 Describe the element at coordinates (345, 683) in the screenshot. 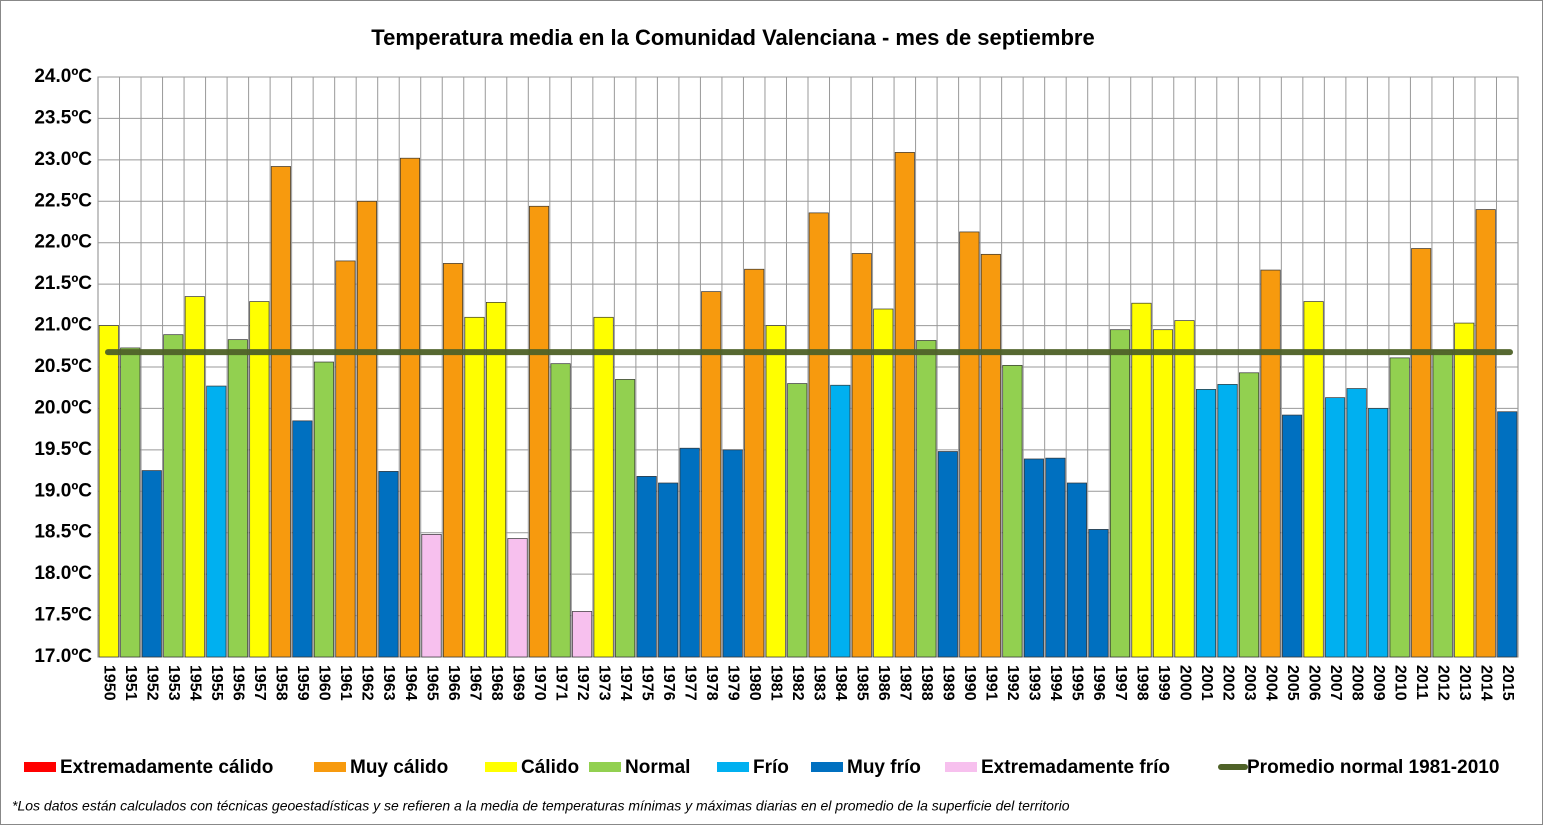

I see `x-tick-label: 1961` at that location.